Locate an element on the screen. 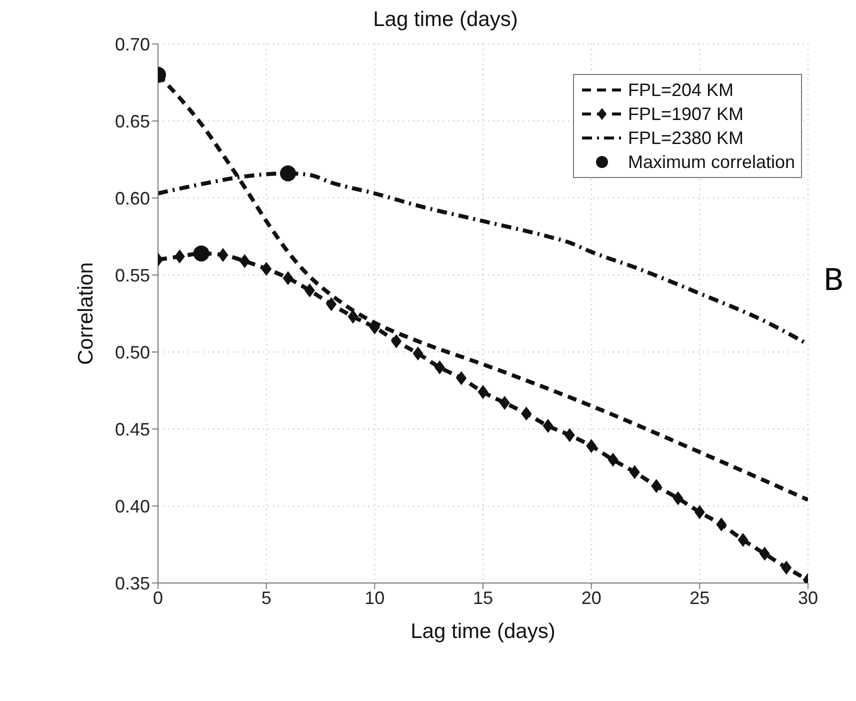  x-axis-title: Lag time (days) is located at coordinates (483, 631).